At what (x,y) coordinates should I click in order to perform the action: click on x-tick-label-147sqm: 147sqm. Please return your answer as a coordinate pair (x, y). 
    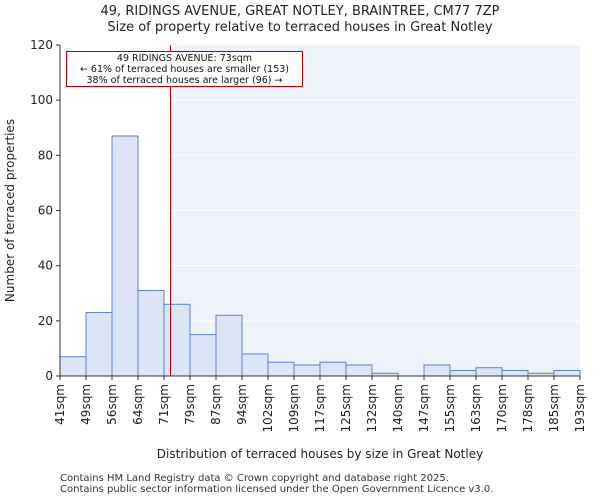
    Looking at the image, I should click on (424, 408).